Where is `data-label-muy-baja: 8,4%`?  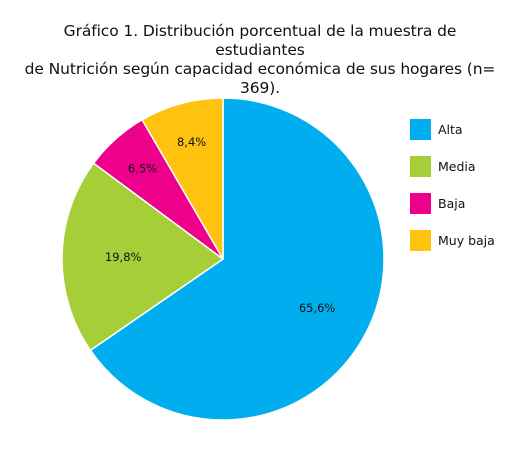
data-label-muy-baja: 8,4% is located at coordinates (191, 142).